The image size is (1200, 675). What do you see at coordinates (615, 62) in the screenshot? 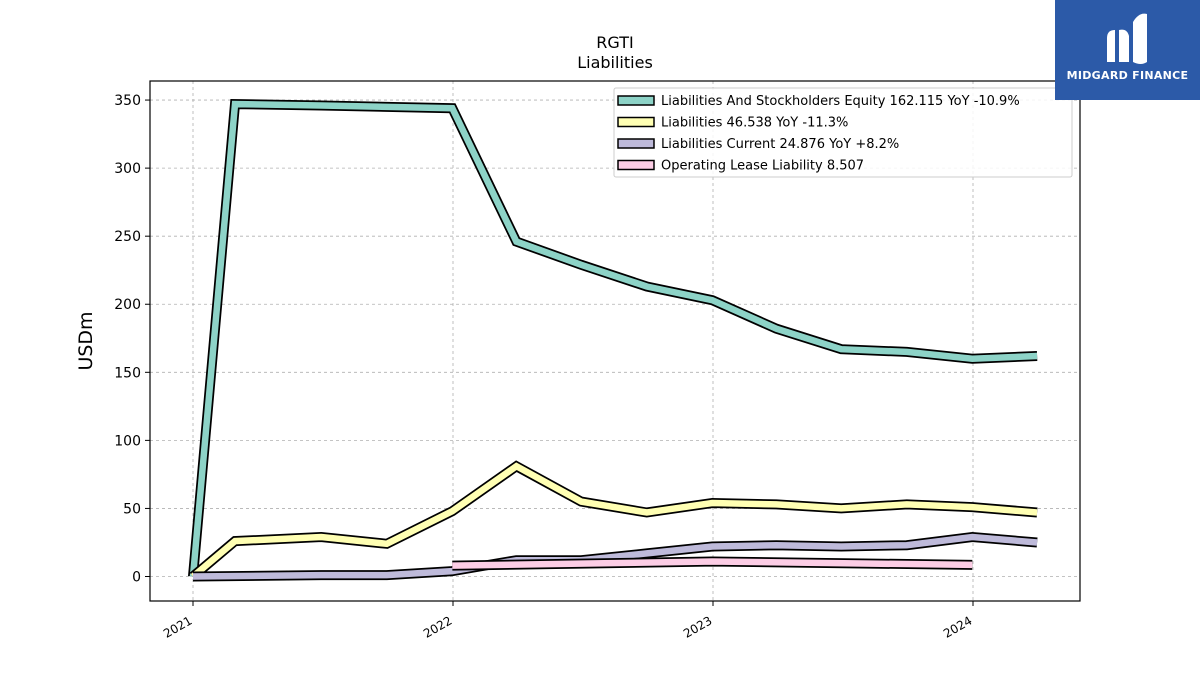
I see `chart-subtitle: Liabilities` at bounding box center [615, 62].